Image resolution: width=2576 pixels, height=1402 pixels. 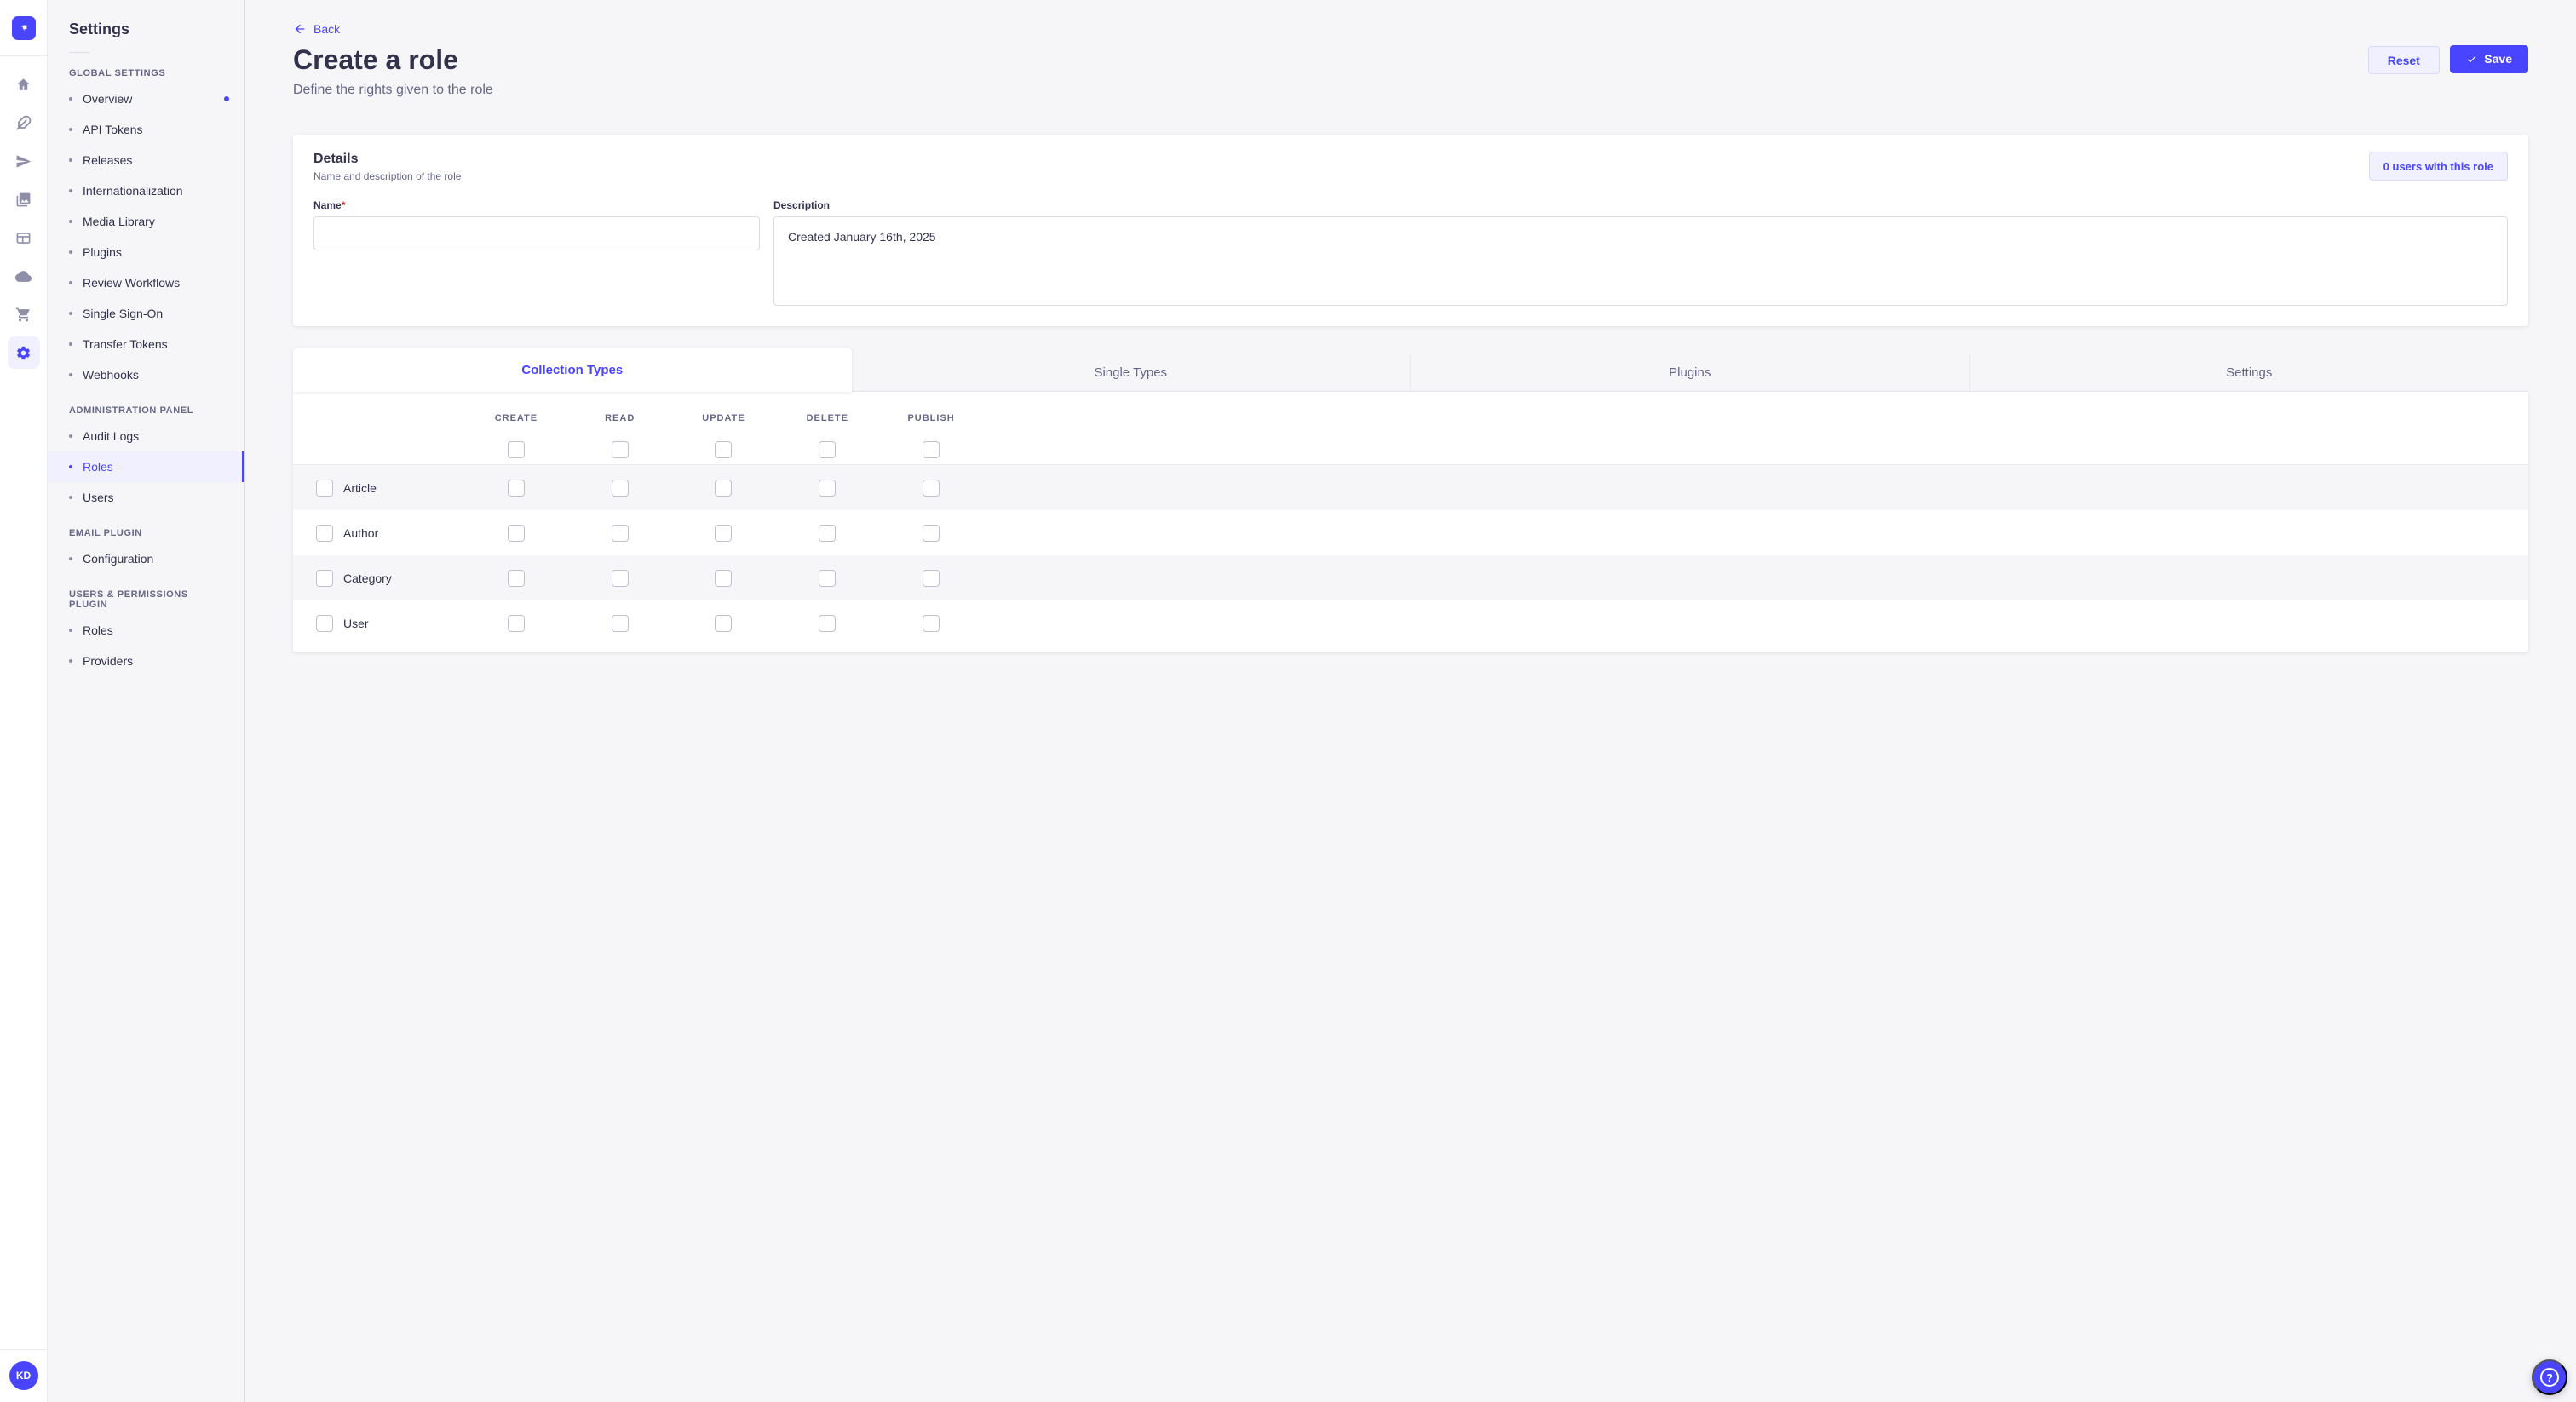 What do you see at coordinates (325, 533) in the screenshot?
I see `row-author-checkbox` at bounding box center [325, 533].